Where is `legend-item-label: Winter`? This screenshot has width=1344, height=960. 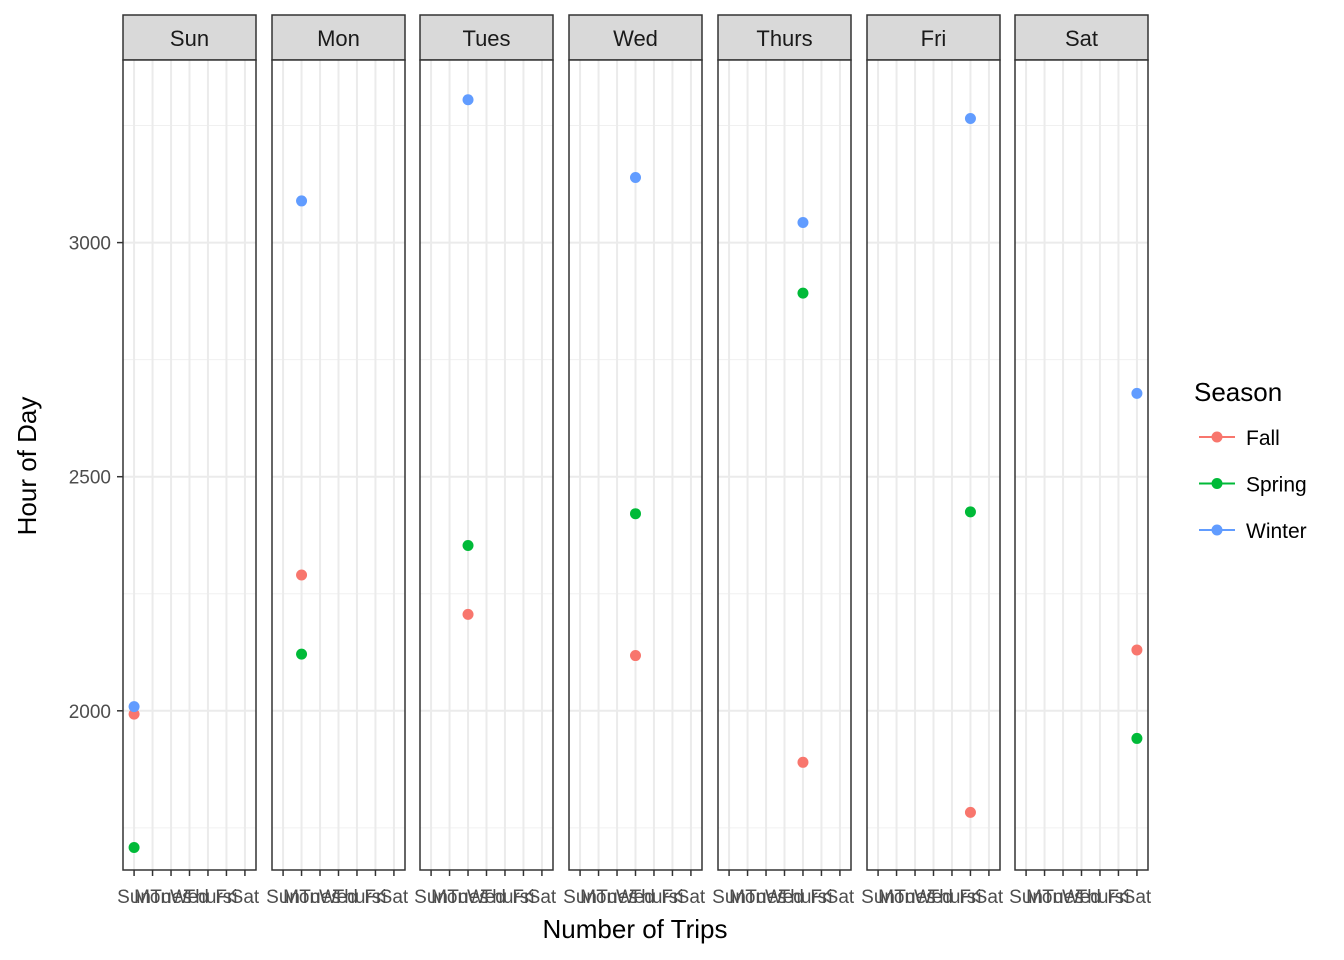 legend-item-label: Winter is located at coordinates (1276, 531).